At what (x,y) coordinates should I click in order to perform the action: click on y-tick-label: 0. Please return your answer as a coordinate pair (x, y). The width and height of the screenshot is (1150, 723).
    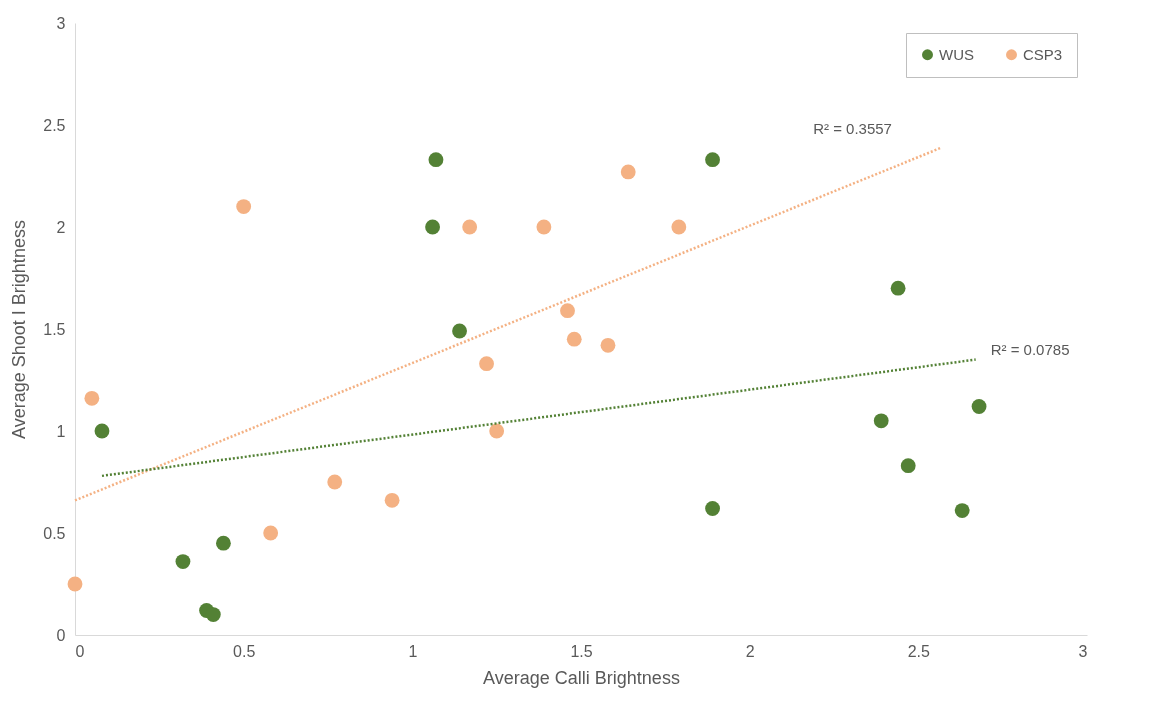
    Looking at the image, I should click on (61, 635).